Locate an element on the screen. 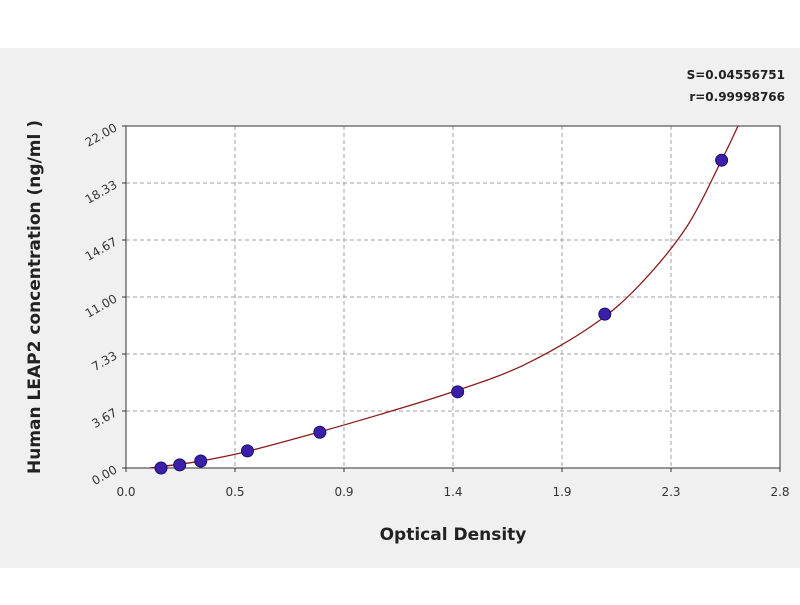 The width and height of the screenshot is (800, 605). stats-s-value: S=0.04556751 is located at coordinates (736, 75).